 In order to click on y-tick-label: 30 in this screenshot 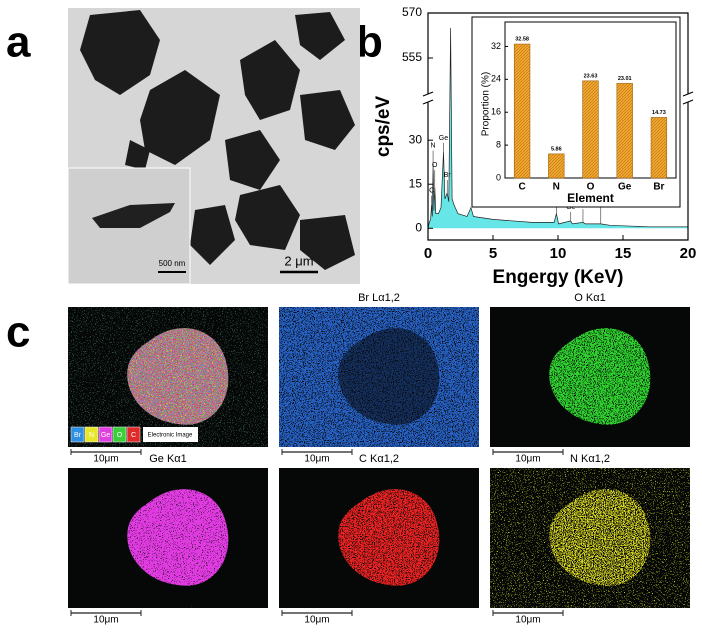, I will do `click(416, 139)`.